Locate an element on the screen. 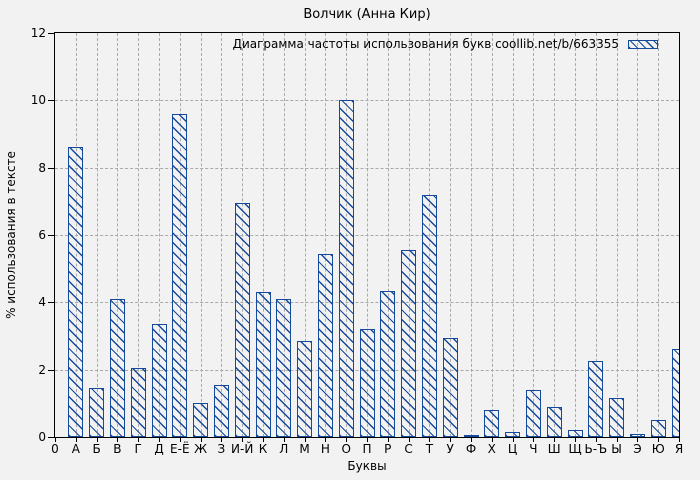 The width and height of the screenshot is (700, 480). x-tick-label-М: М is located at coordinates (304, 449).